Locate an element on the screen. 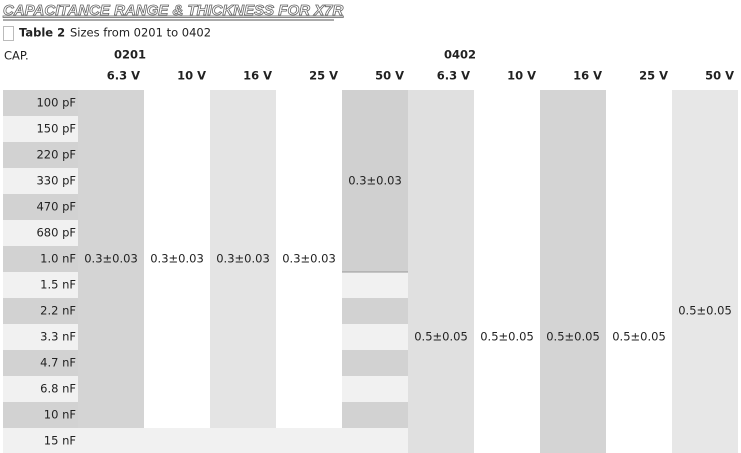 The height and width of the screenshot is (453, 741). row-label: 1.0 nF is located at coordinates (58, 259).